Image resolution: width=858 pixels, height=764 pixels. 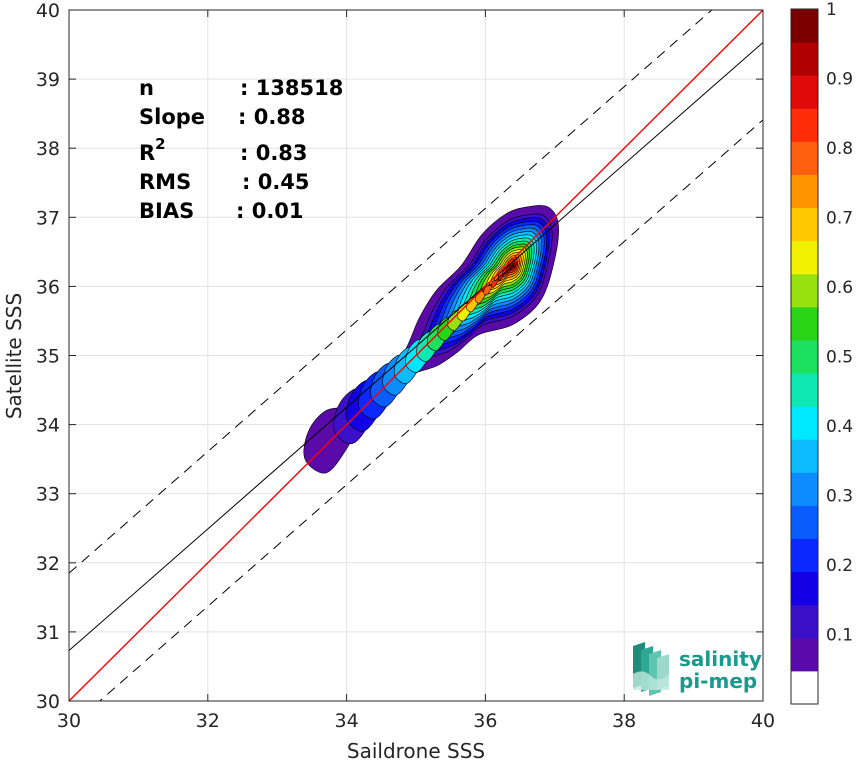 What do you see at coordinates (48, 218) in the screenshot?
I see `y-tick-label: 37` at bounding box center [48, 218].